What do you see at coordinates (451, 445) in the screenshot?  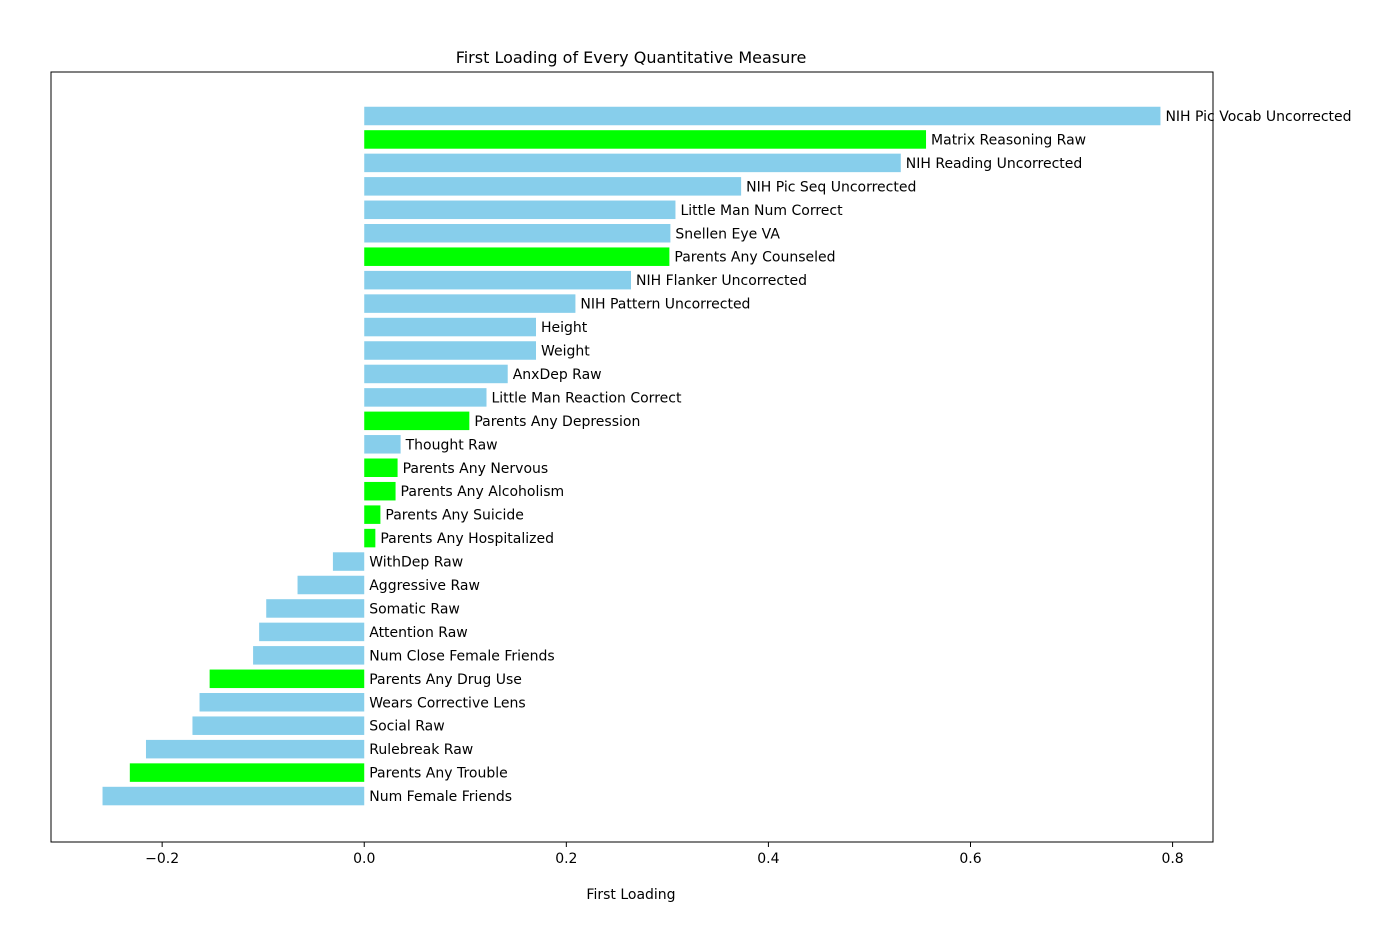 I see `bar-label: Thought Raw` at bounding box center [451, 445].